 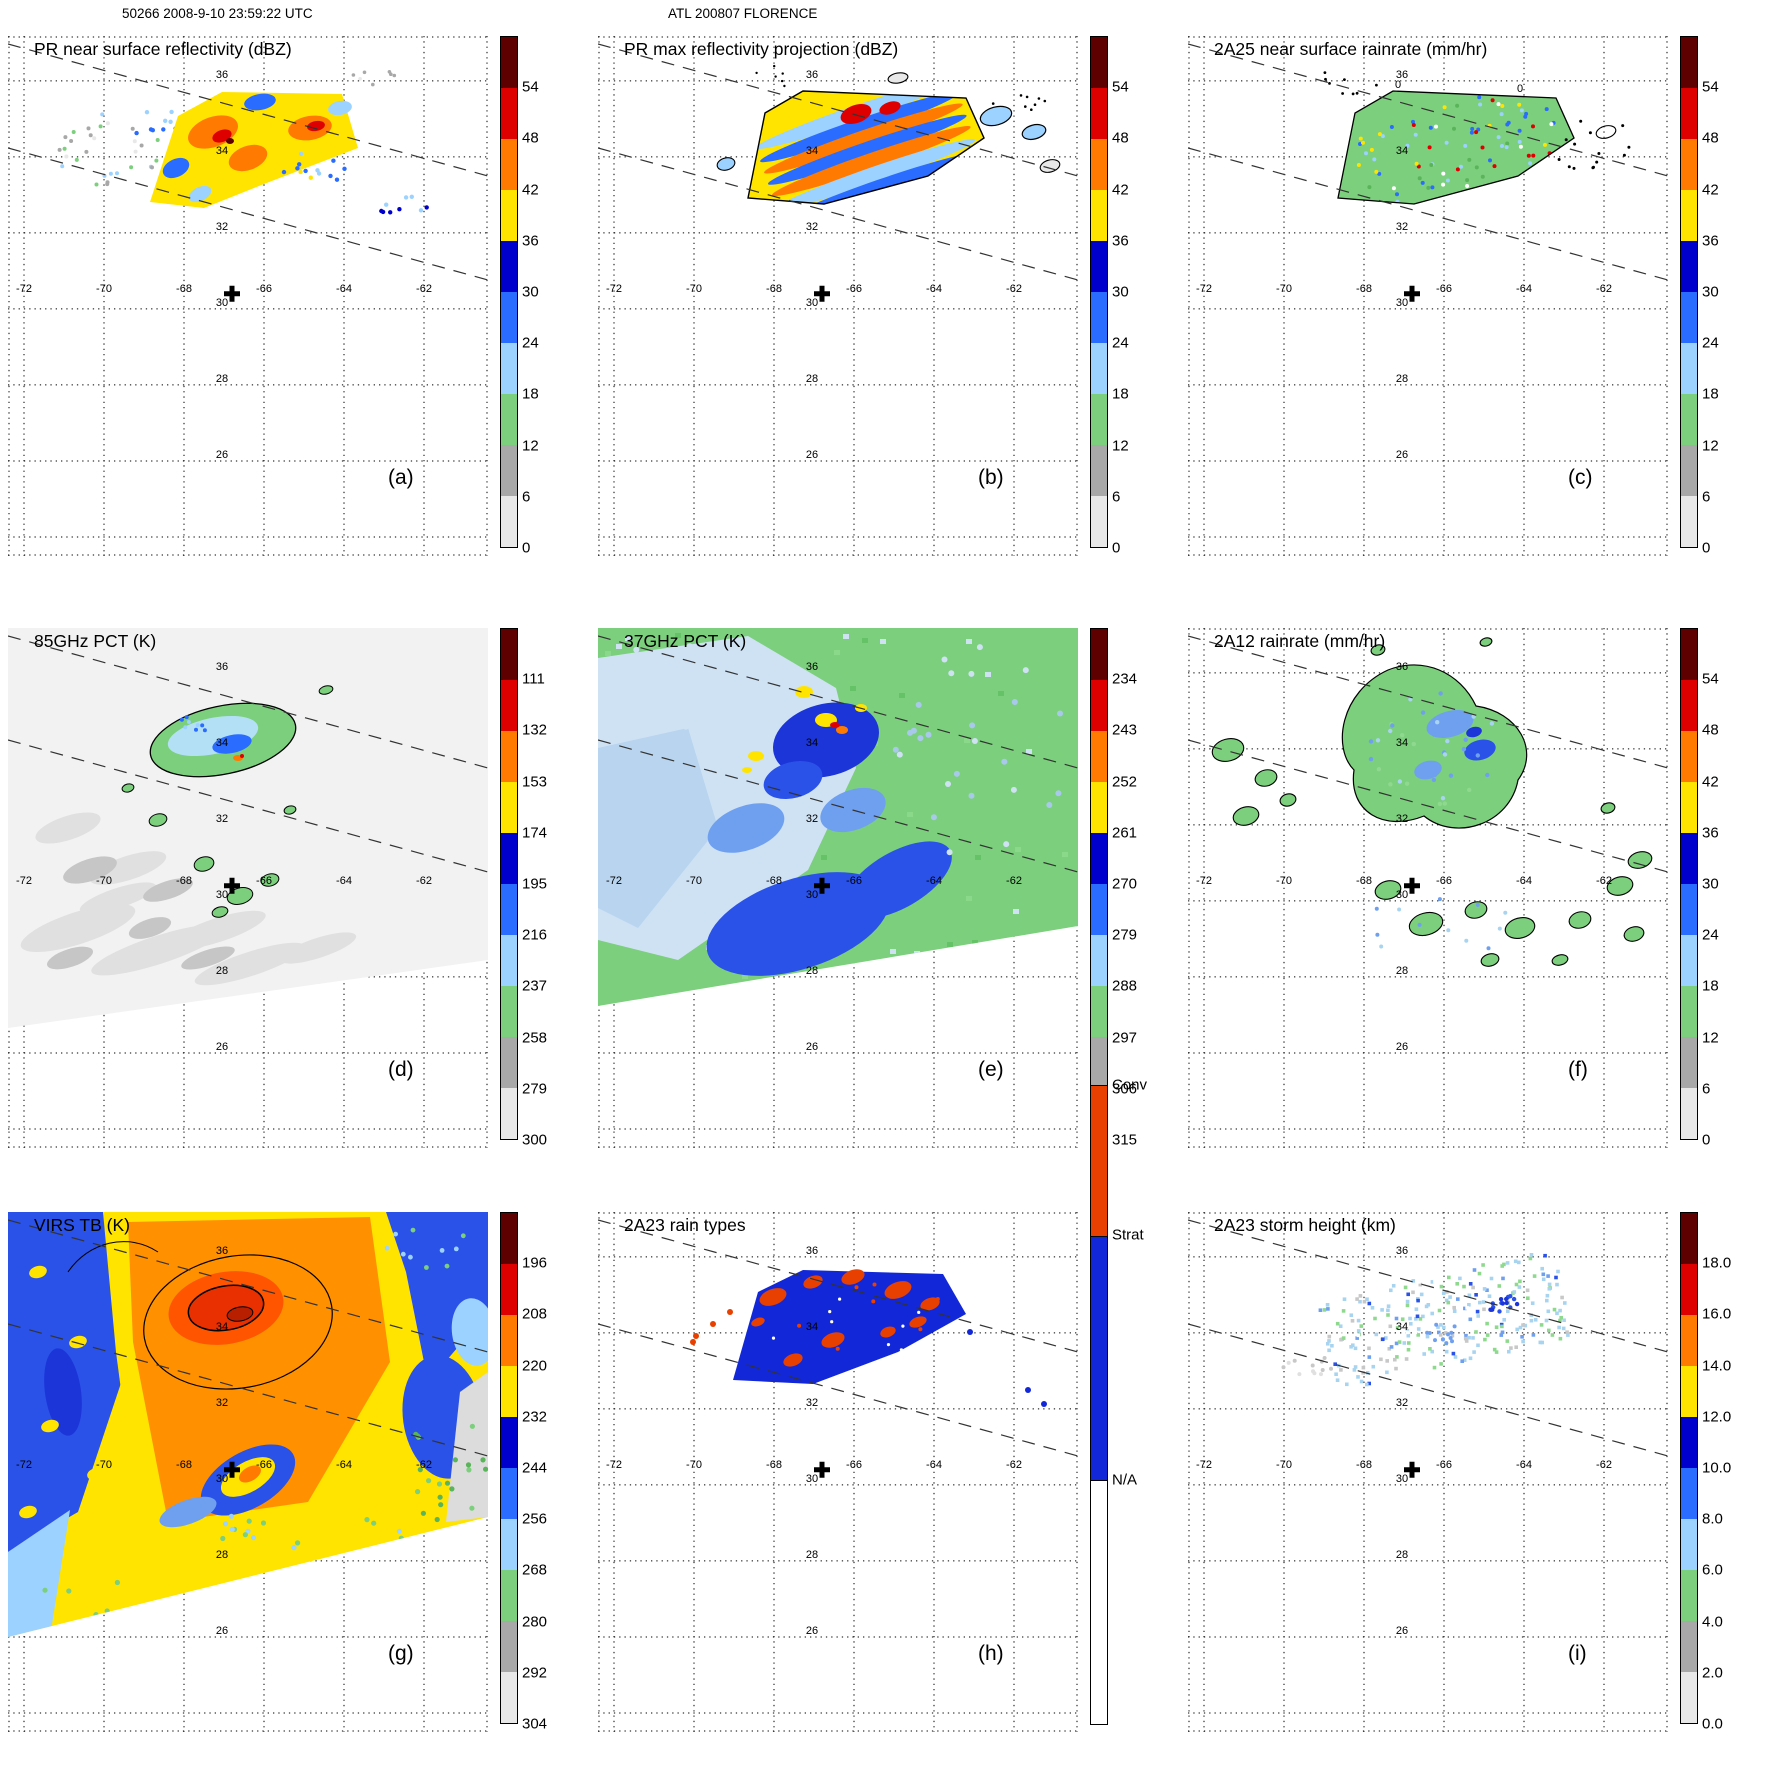 I want to click on panel-title: PR max reflectivity projection (dBZ), so click(x=761, y=49).